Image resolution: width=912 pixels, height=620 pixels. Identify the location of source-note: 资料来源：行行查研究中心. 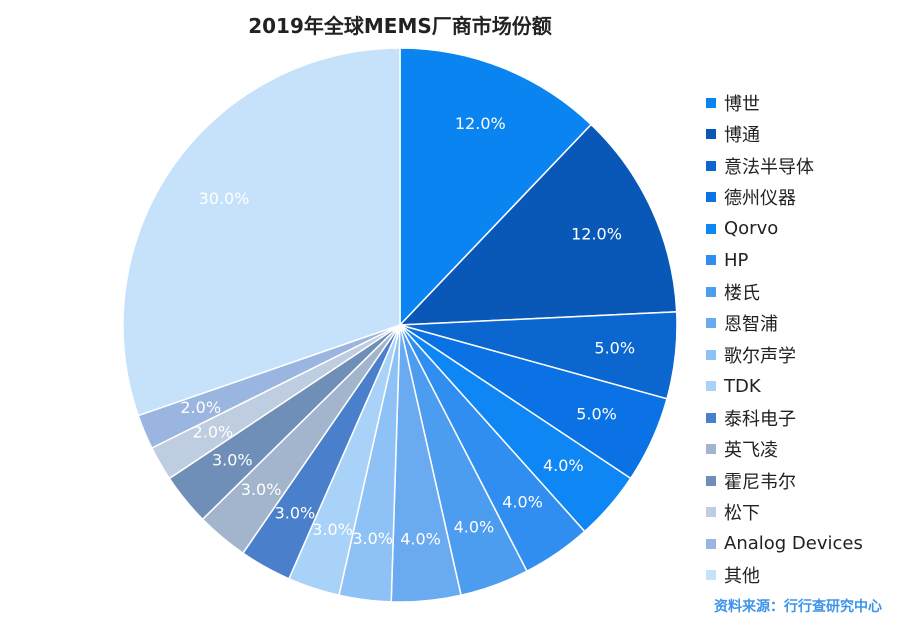
(798, 607).